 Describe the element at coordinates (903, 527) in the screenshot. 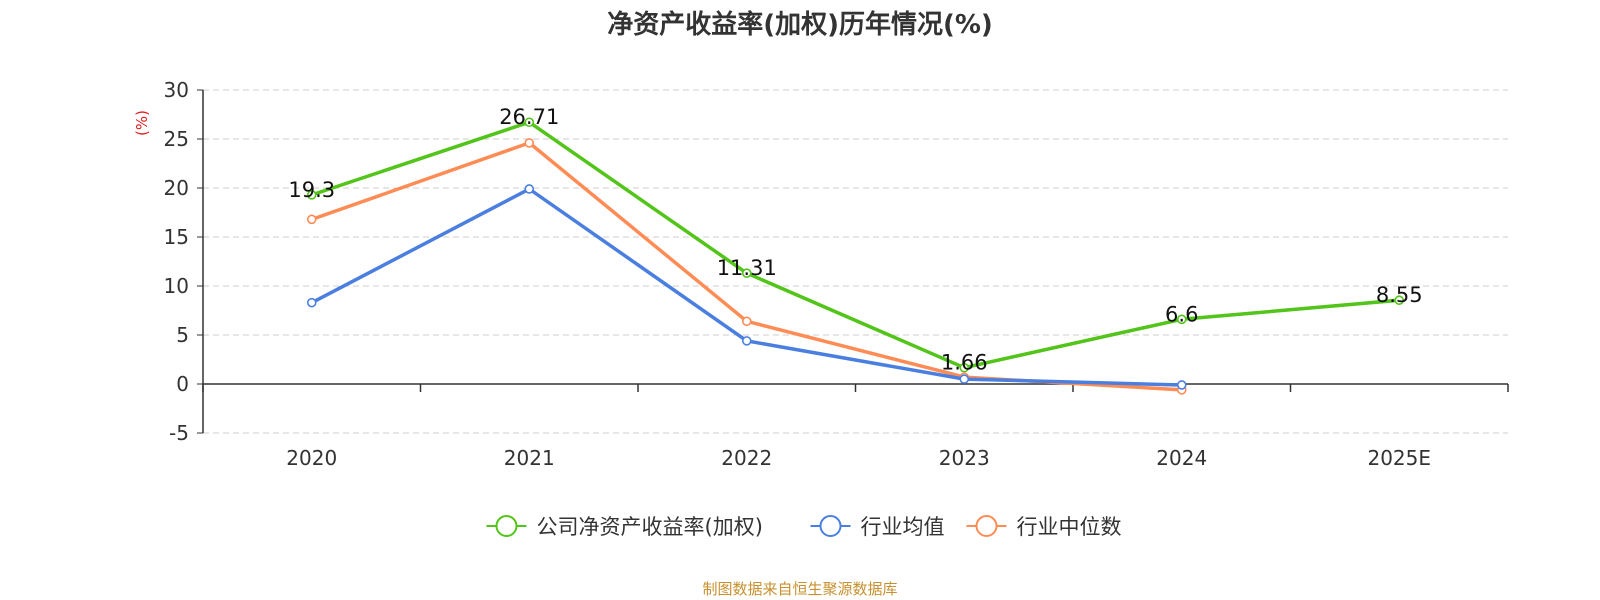

I see `legend-label: 行业均值` at that location.